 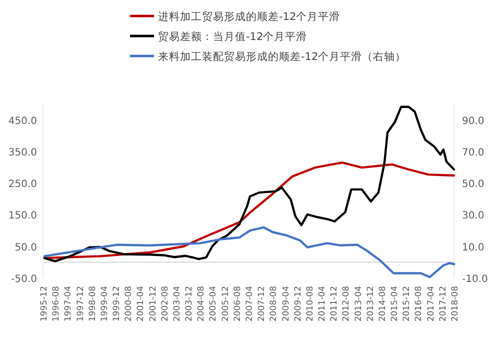 I want to click on x-tick-label: 2009-04, so click(x=286, y=304).